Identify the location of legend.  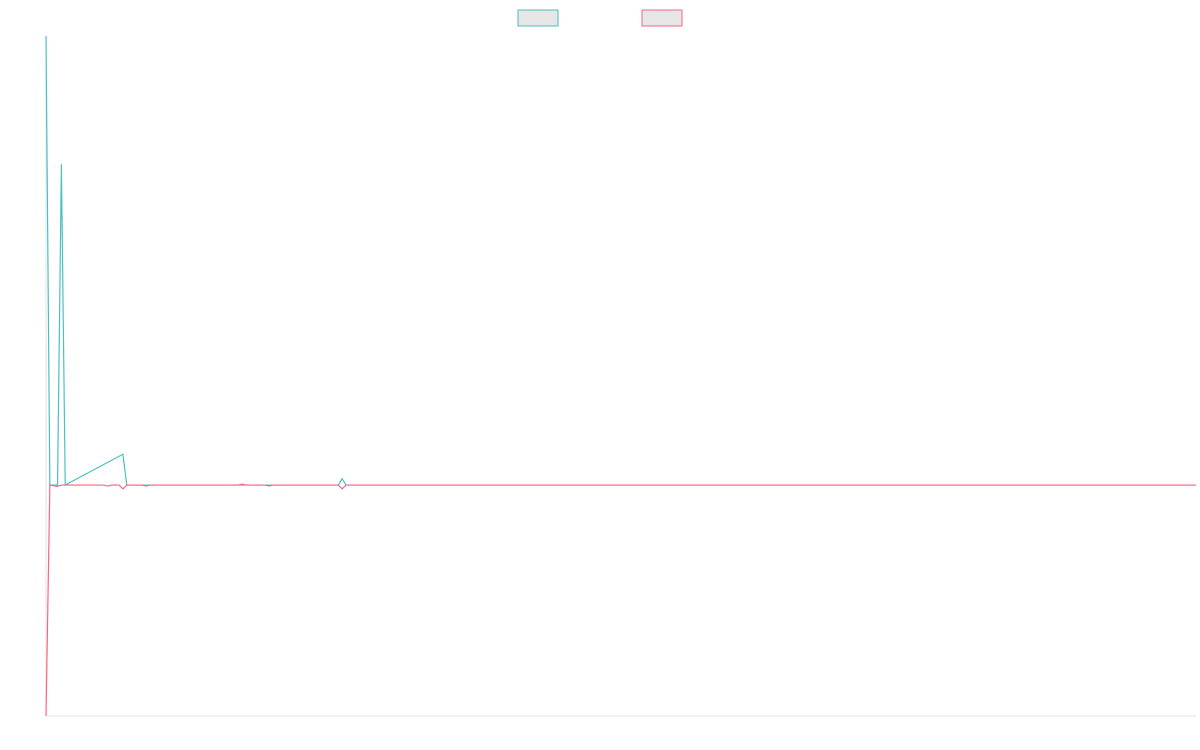
(600, 18).